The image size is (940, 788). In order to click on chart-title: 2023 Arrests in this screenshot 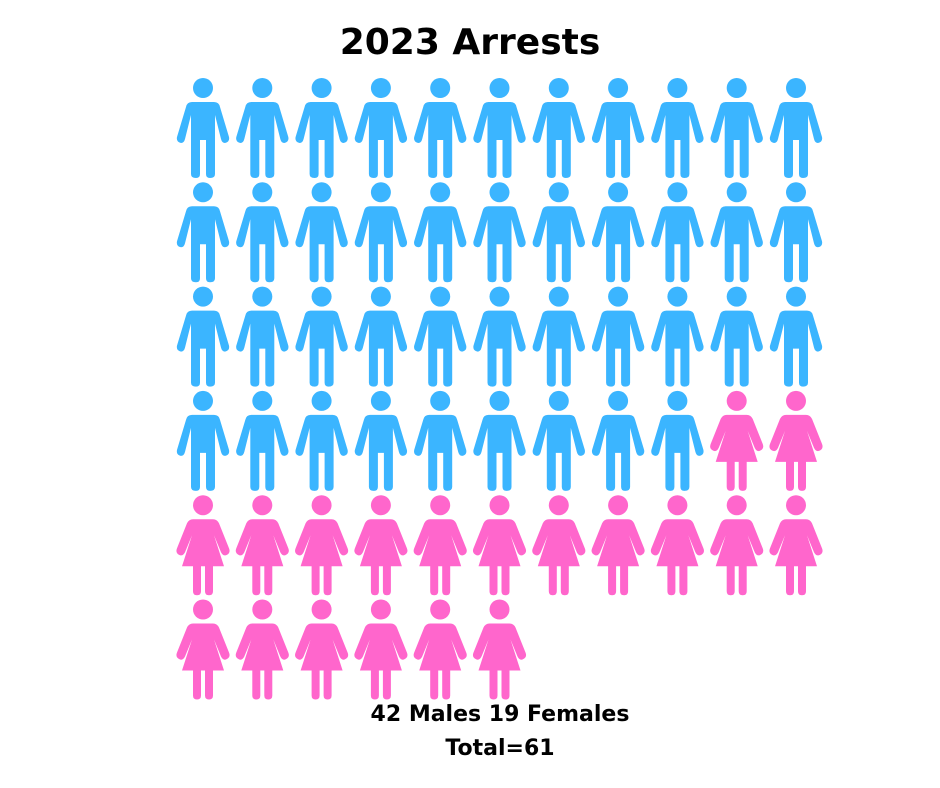, I will do `click(470, 42)`.